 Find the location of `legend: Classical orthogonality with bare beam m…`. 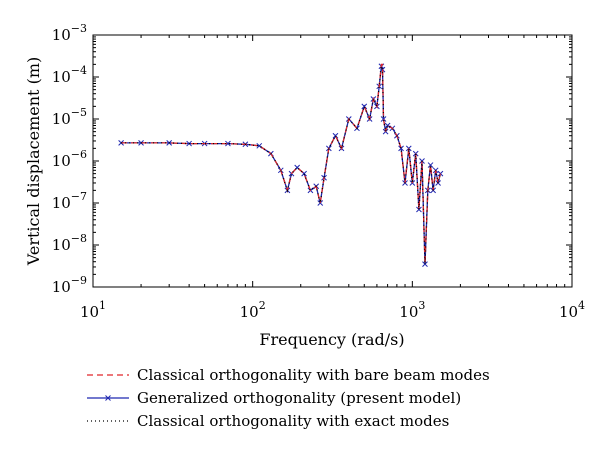

legend: Classical orthogonality with bare beam m… is located at coordinates (288, 398).